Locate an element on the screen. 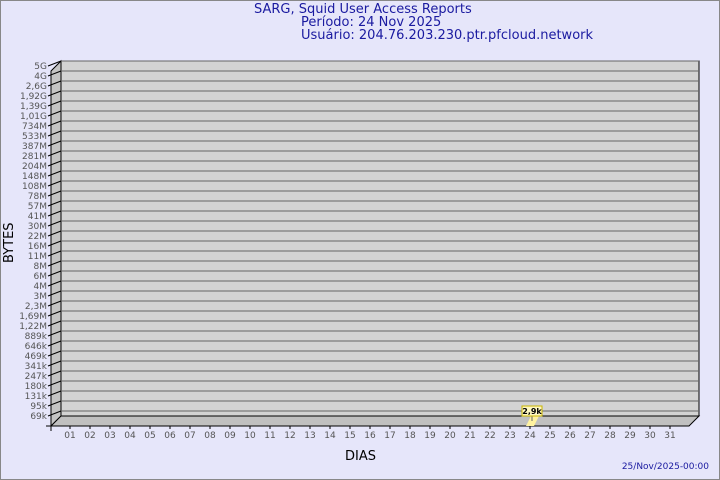  x-tick-label: 14 is located at coordinates (330, 436).